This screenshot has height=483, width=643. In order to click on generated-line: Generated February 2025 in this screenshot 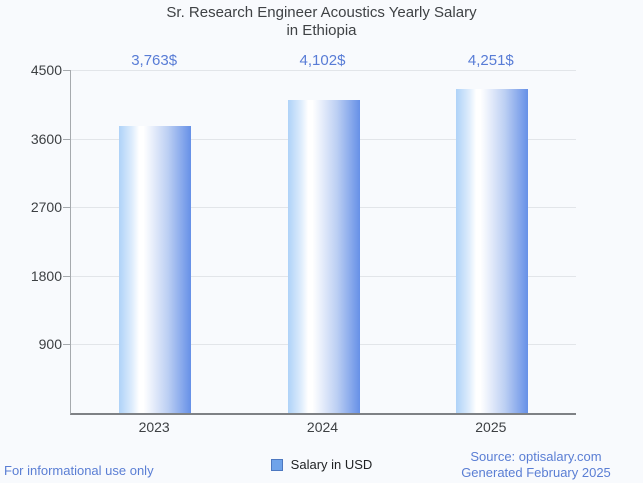, I will do `click(536, 472)`.